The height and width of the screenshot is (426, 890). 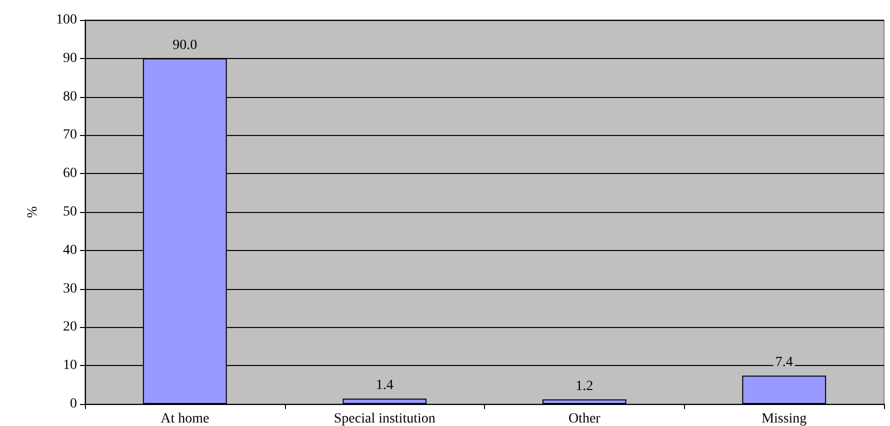 What do you see at coordinates (585, 386) in the screenshot?
I see `data-label: 1.2` at bounding box center [585, 386].